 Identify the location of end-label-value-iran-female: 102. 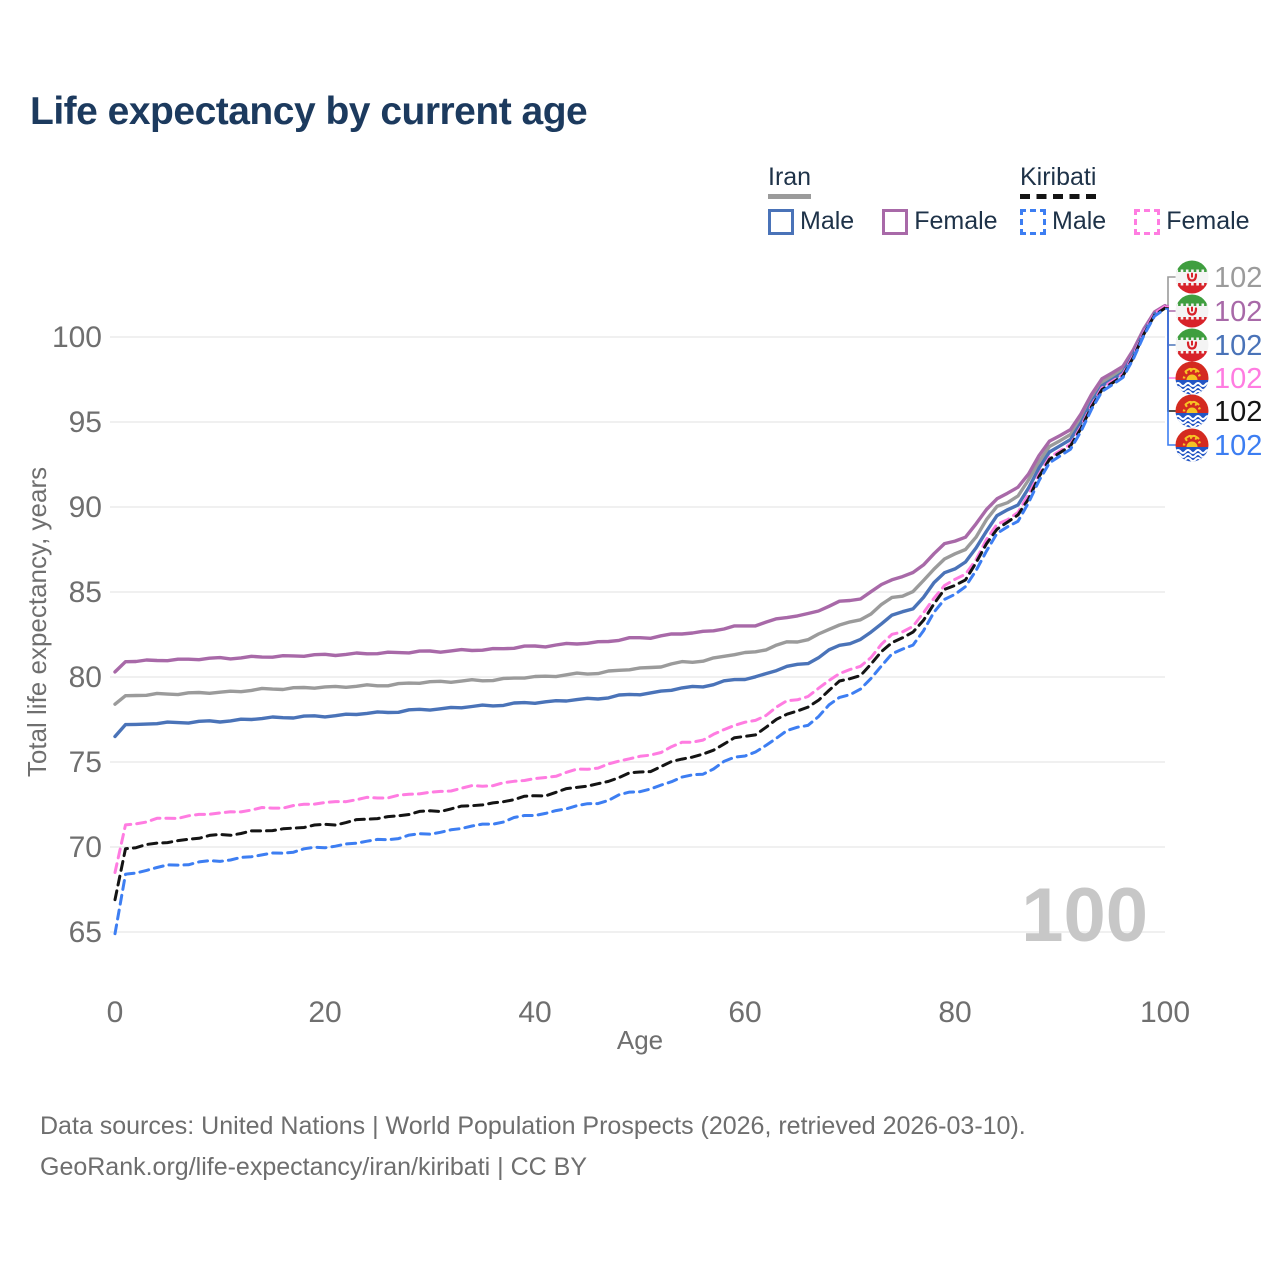
(1238, 312).